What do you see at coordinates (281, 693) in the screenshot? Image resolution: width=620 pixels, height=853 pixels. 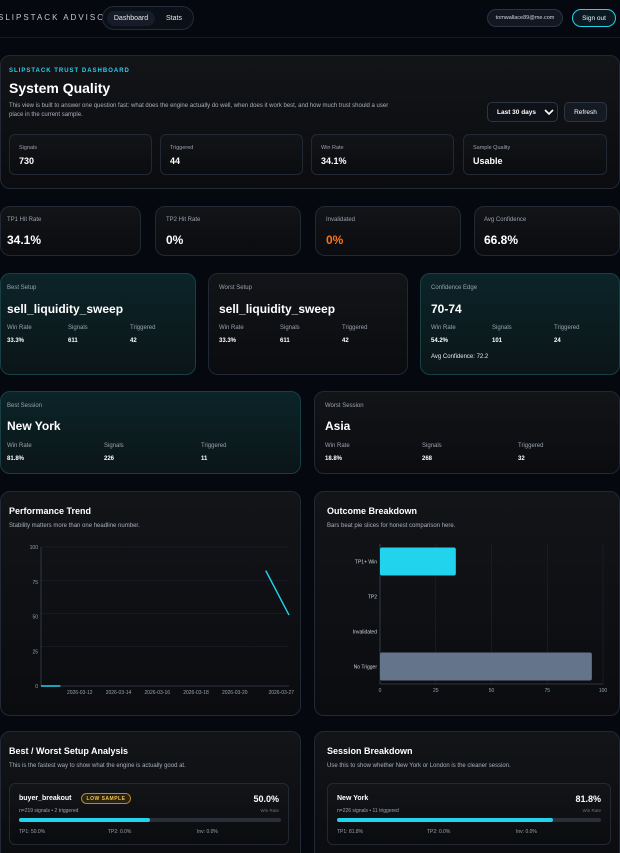 I see `x-tick-label: 2026-03-27` at bounding box center [281, 693].